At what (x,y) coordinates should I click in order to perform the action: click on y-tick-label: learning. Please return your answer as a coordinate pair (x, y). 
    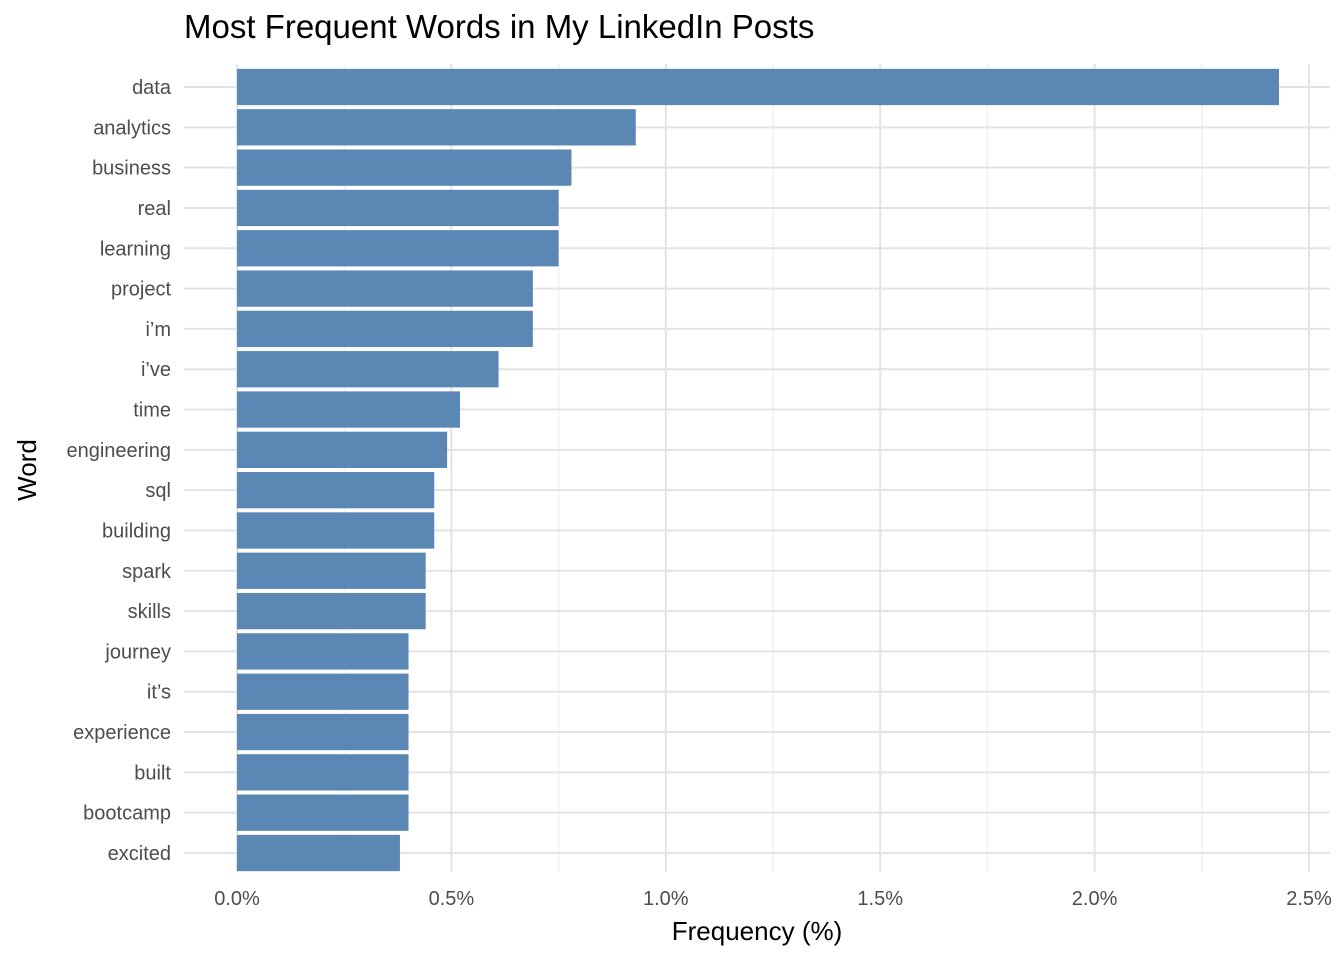
    Looking at the image, I should click on (135, 249).